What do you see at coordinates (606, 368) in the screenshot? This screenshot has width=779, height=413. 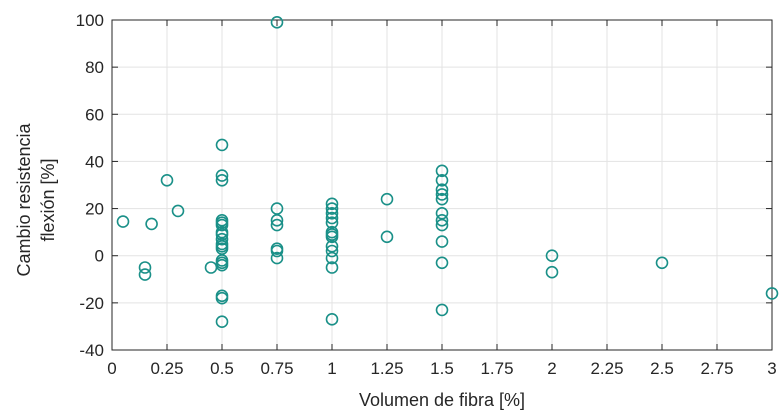 I see `x-tick-label: 2.25` at bounding box center [606, 368].